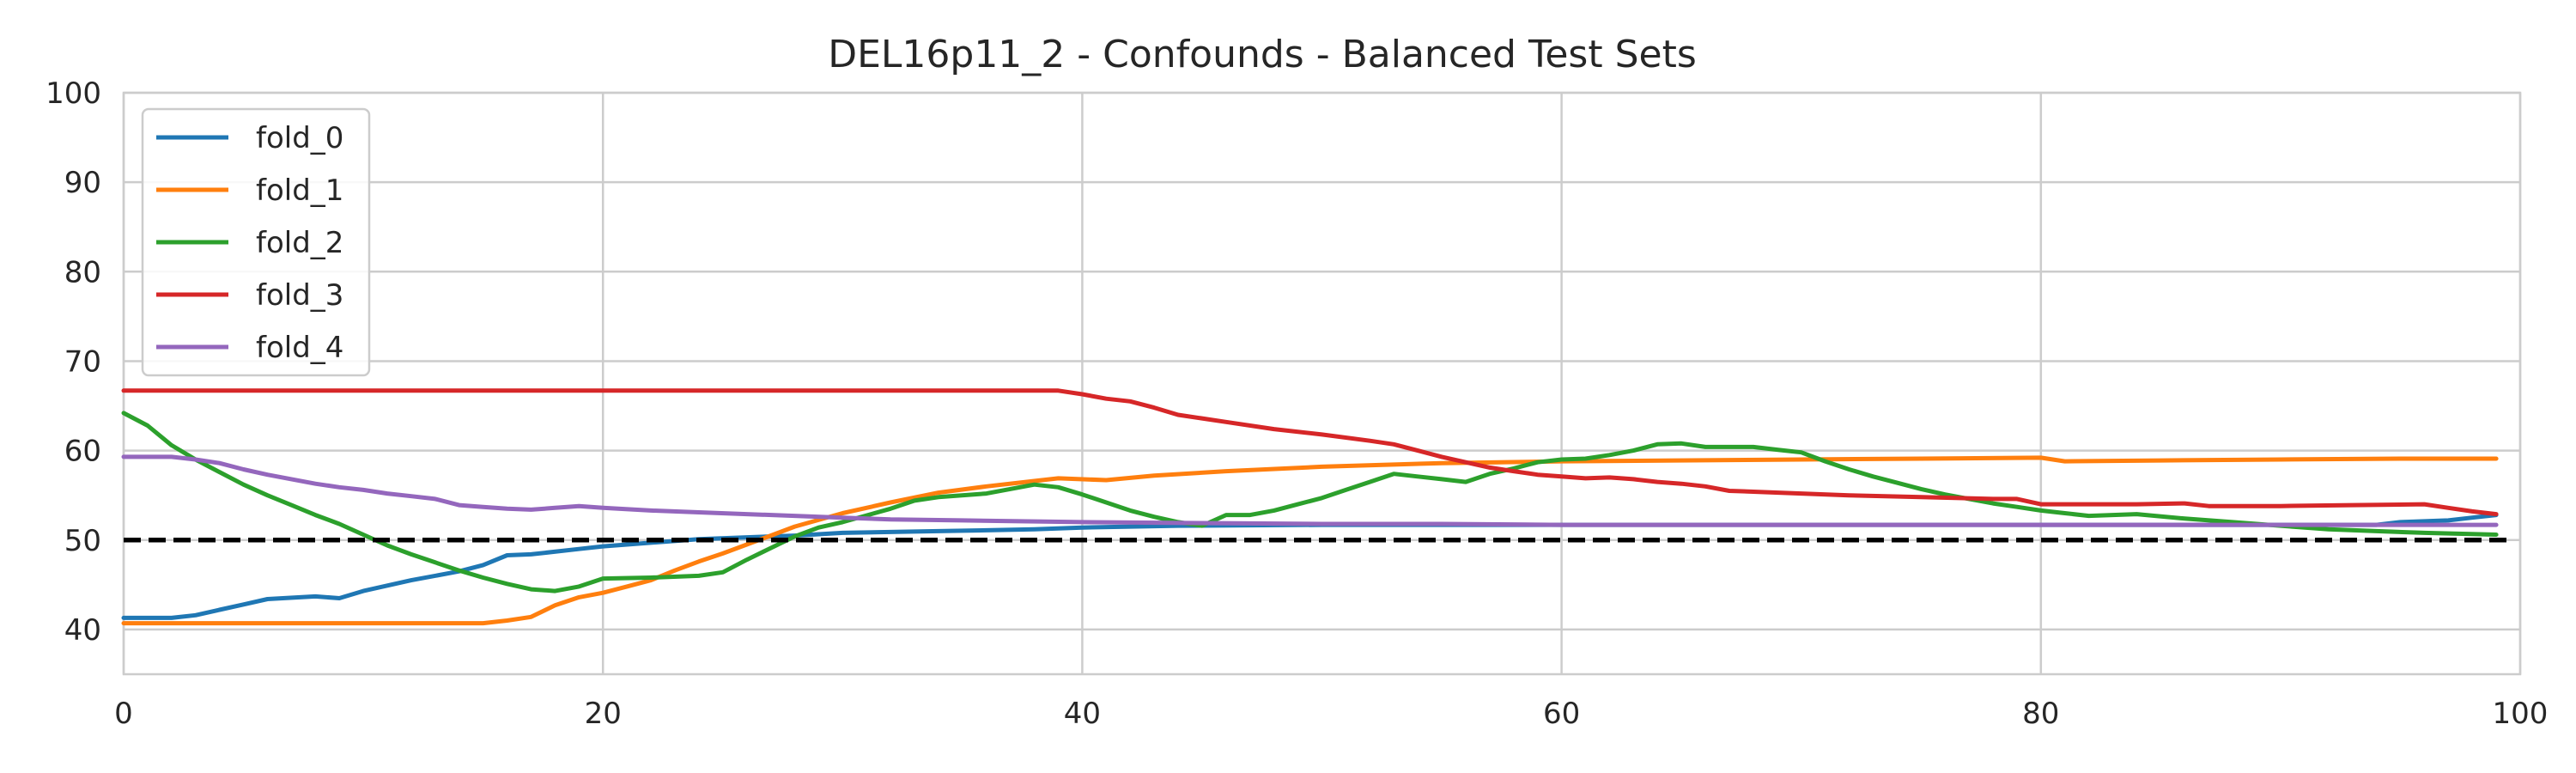 Image resolution: width=2576 pixels, height=773 pixels. What do you see at coordinates (82, 272) in the screenshot?
I see `y-tick-label: 80` at bounding box center [82, 272].